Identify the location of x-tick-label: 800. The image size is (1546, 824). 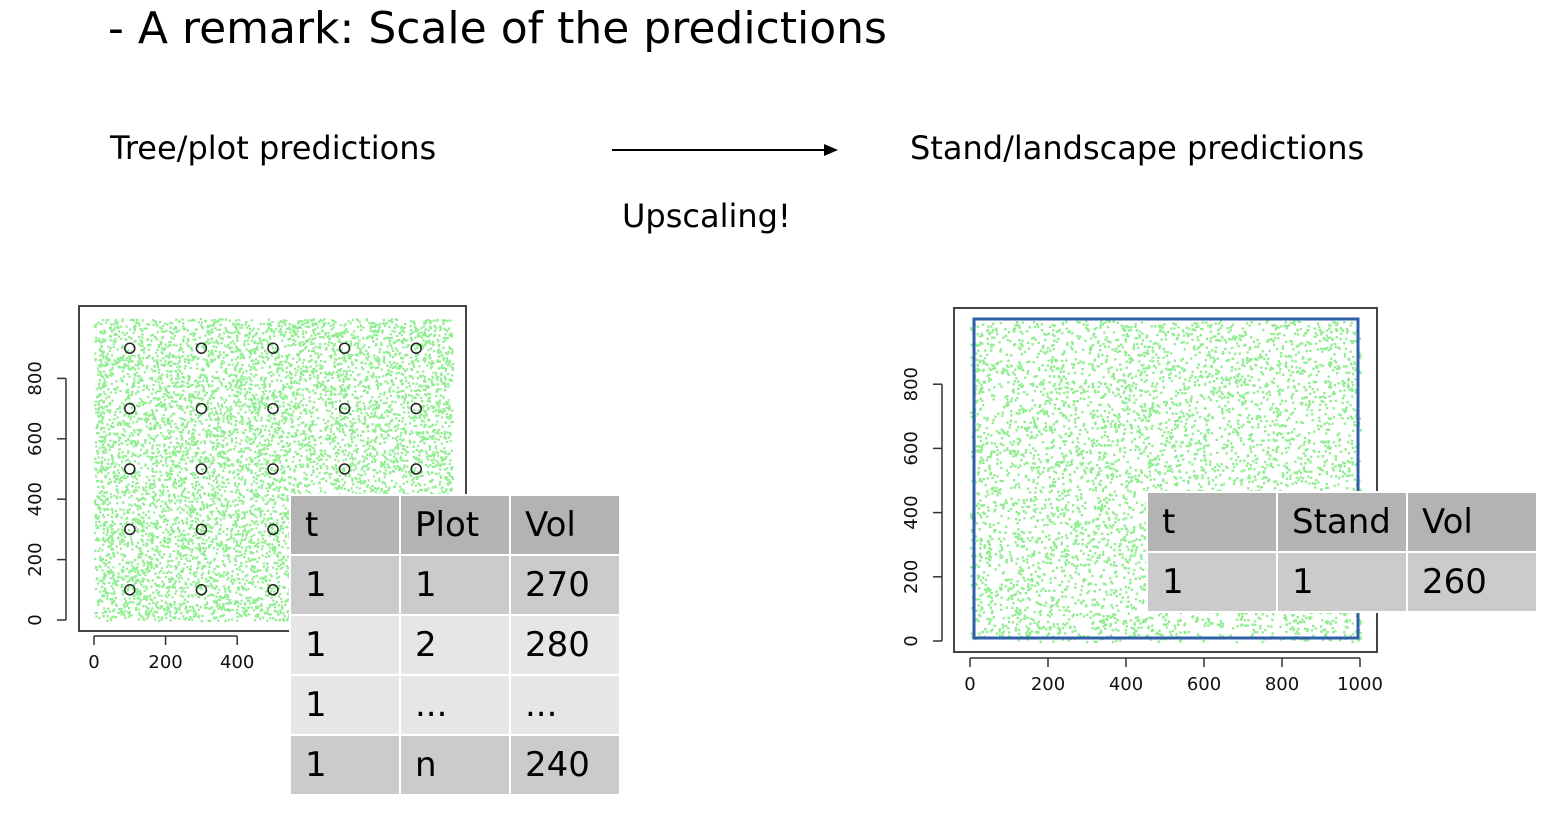
(1282, 684).